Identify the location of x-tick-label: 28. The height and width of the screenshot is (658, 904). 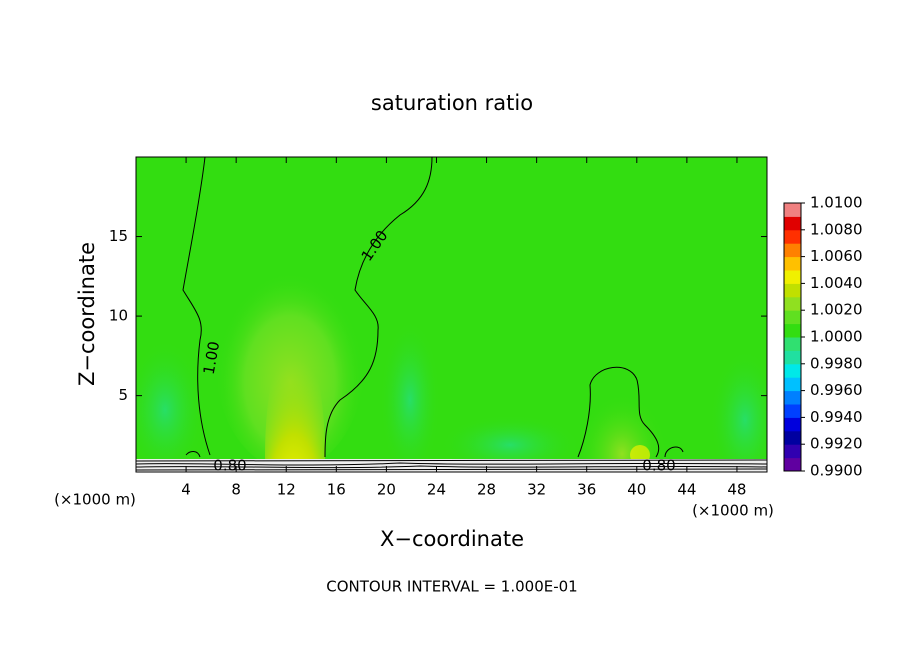
(486, 490).